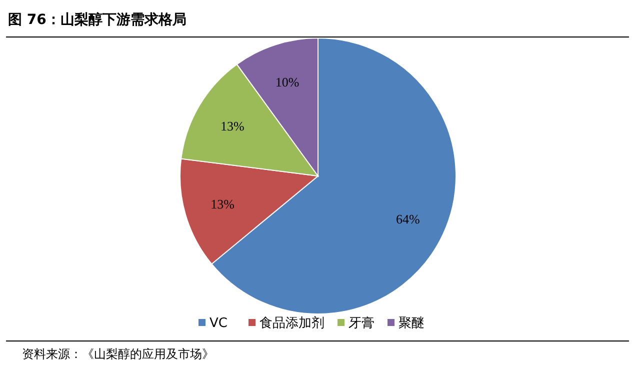 This screenshot has width=635, height=376. What do you see at coordinates (411, 323) in the screenshot?
I see `legend-label: 聚醚` at bounding box center [411, 323].